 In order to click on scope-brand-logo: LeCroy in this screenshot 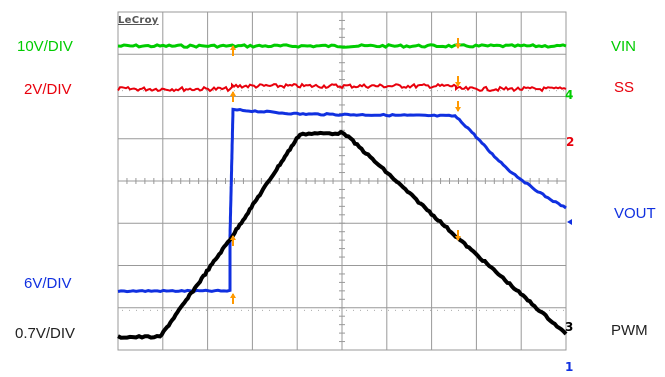, I will do `click(138, 20)`.